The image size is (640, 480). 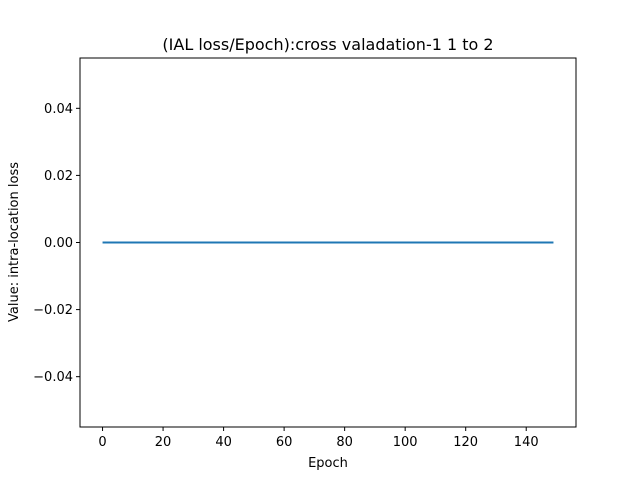 I want to click on y-tick-label: 0.02, so click(x=58, y=176).